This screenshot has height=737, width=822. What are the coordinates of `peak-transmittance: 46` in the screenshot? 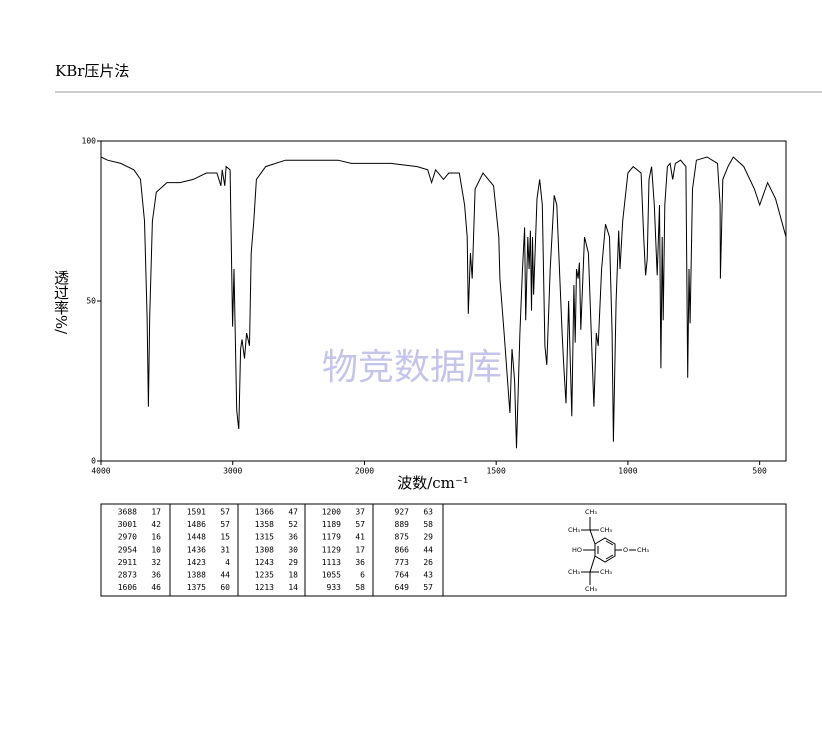 It's located at (156, 587).